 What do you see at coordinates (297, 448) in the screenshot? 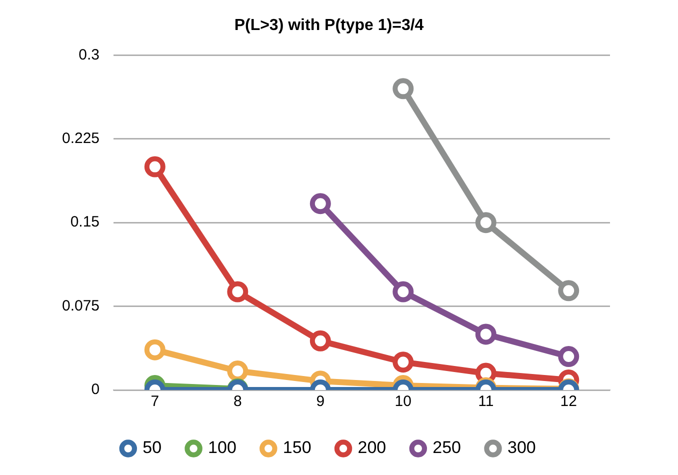
I see `legend-label: 150` at bounding box center [297, 448].